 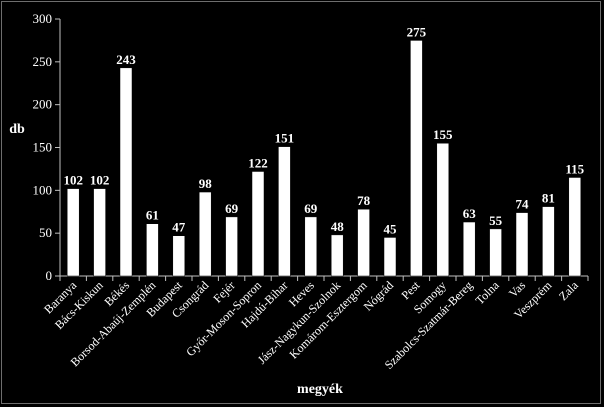 What do you see at coordinates (126, 59) in the screenshot?
I see `data-label: 243` at bounding box center [126, 59].